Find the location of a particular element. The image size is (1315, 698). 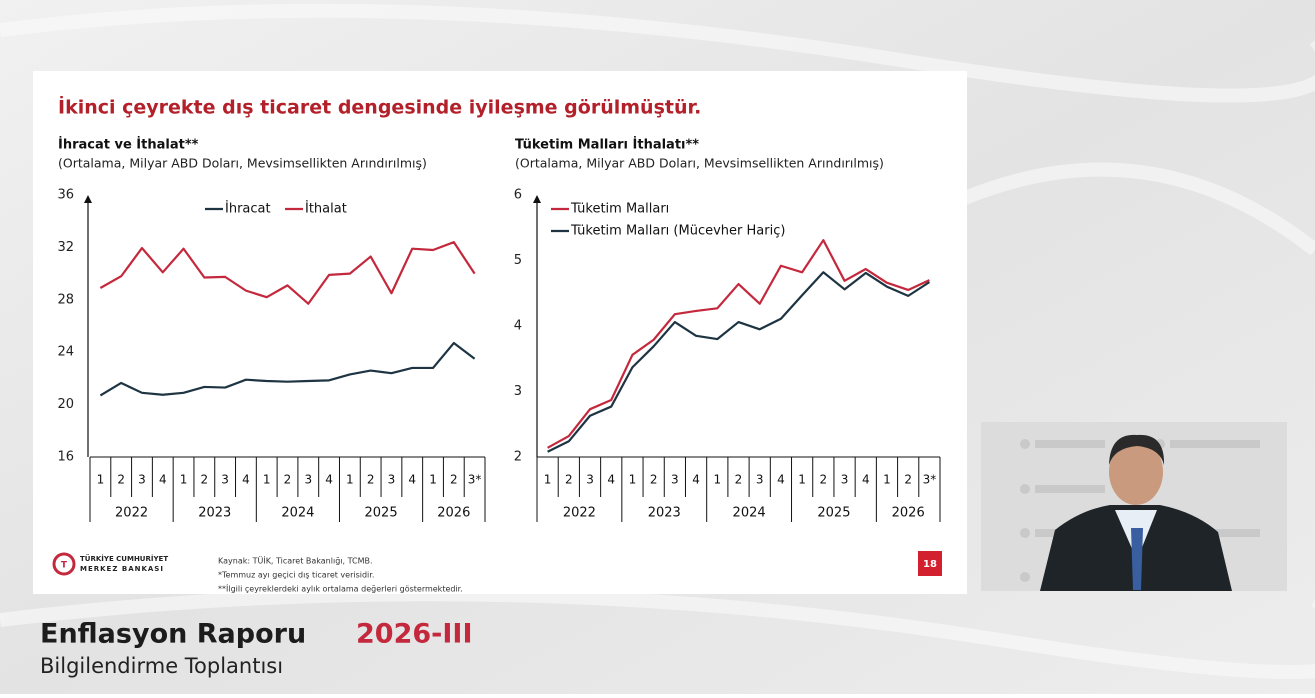

chart-title: Tüketim Malları İthalatı** is located at coordinates (607, 145).